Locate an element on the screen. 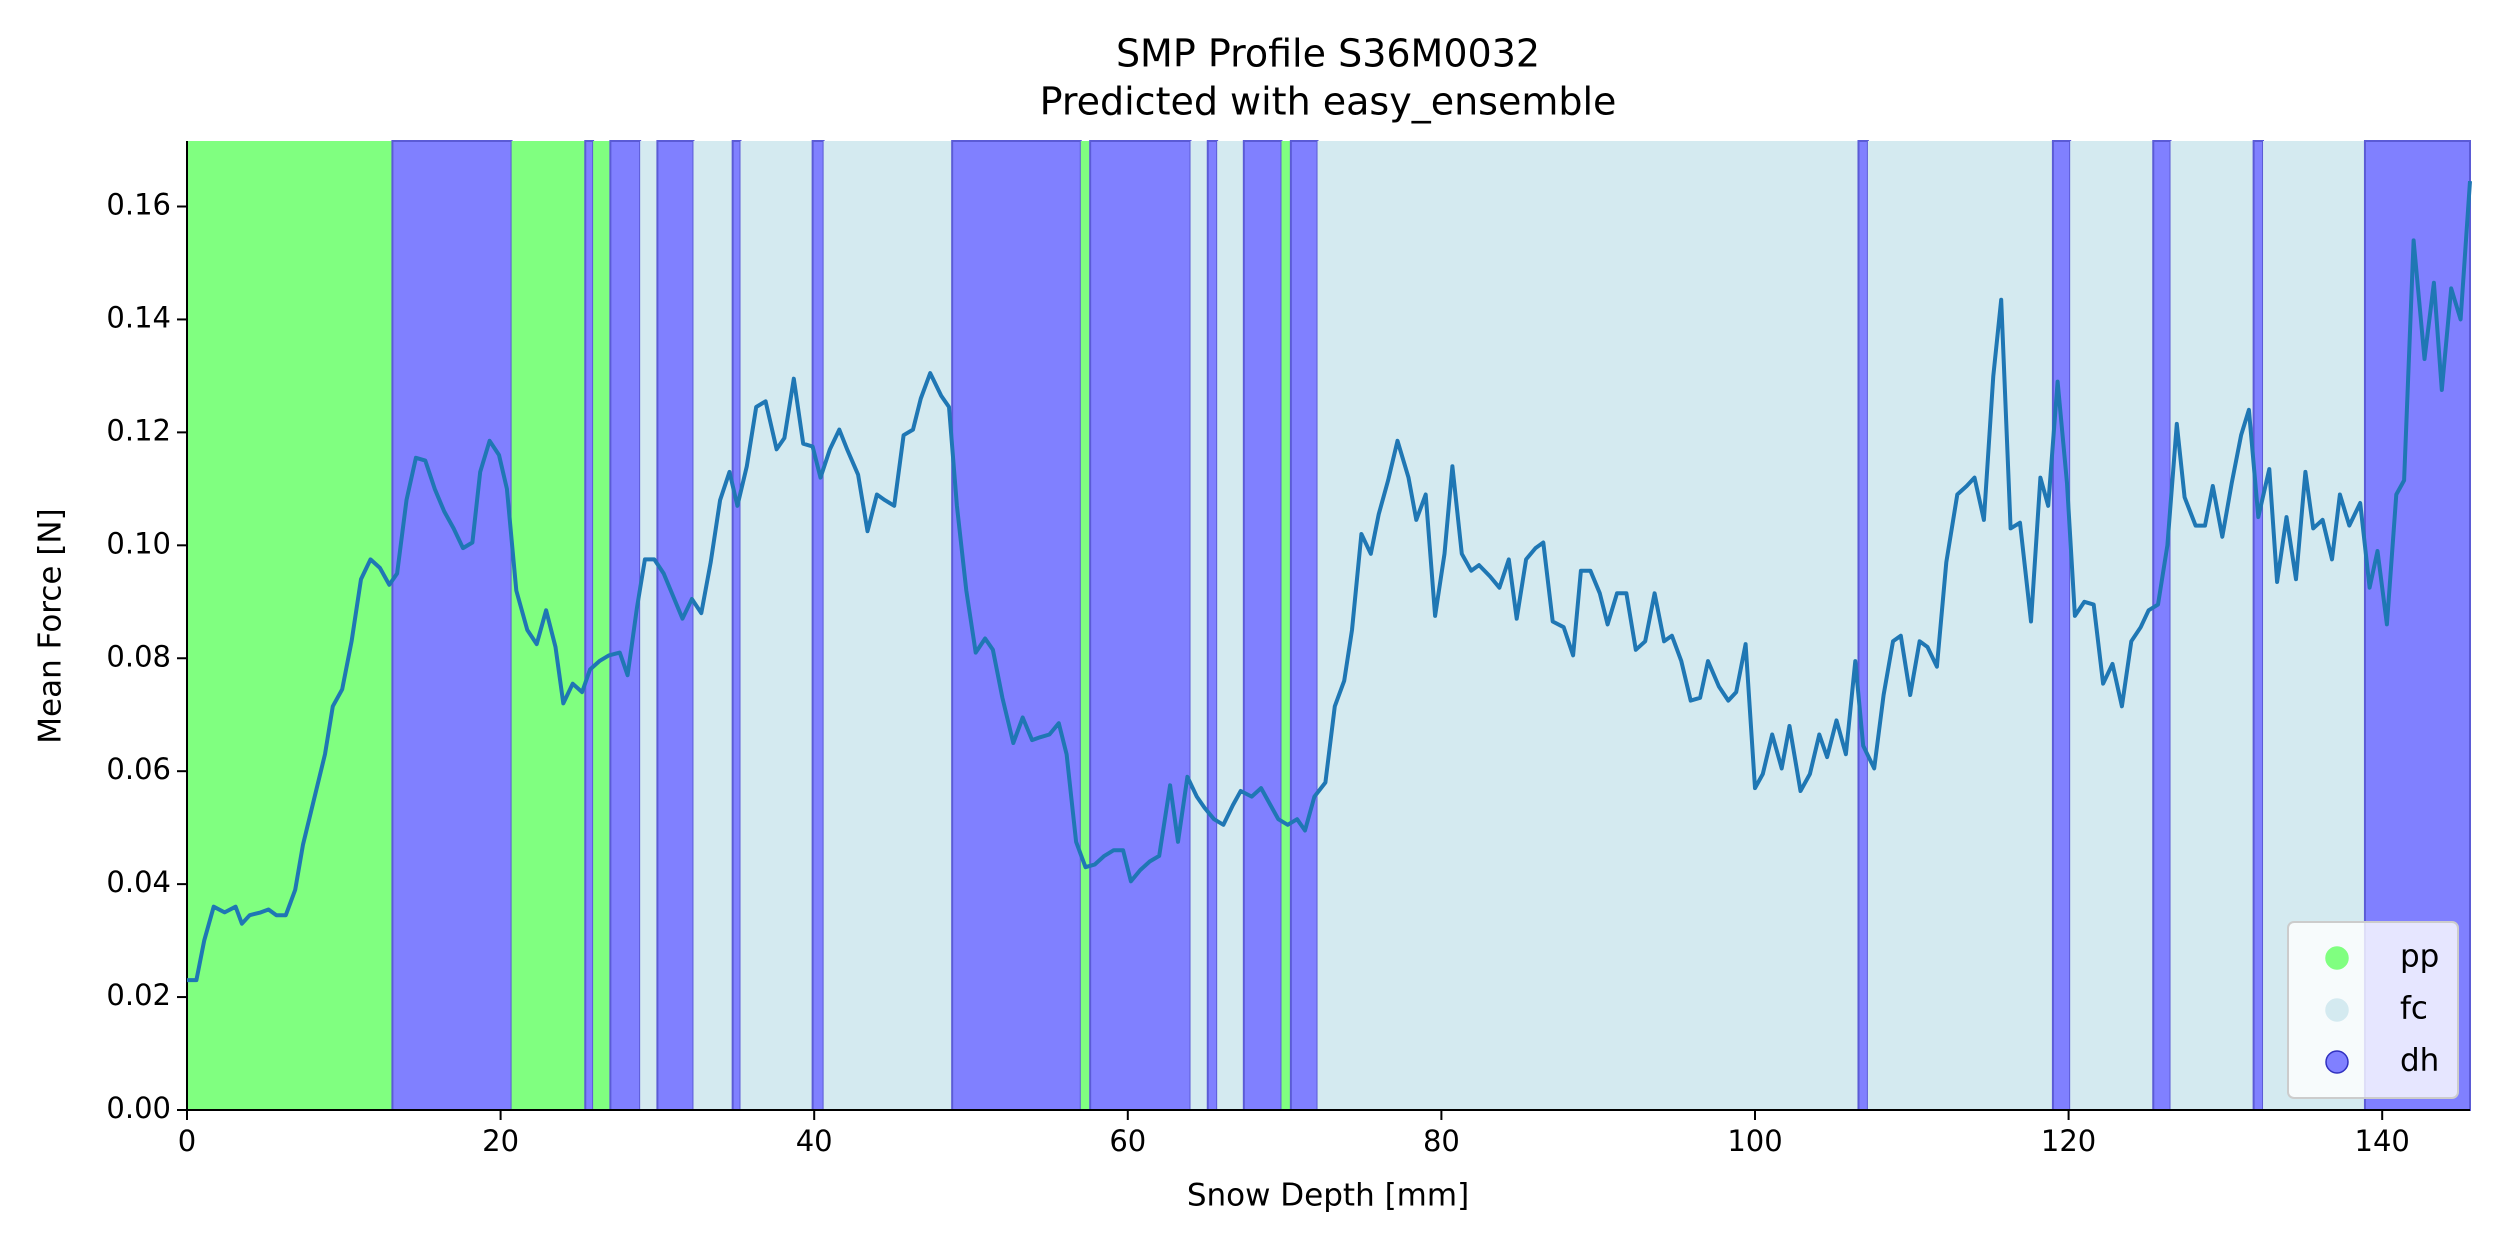 The height and width of the screenshot is (1250, 2500). legend-label: fc is located at coordinates (2414, 1009).